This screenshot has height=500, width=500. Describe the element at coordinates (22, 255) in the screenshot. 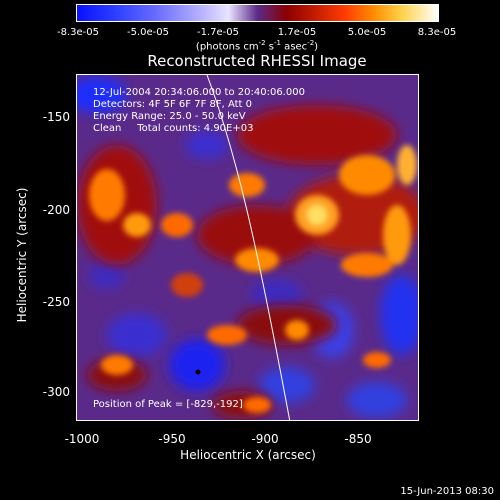

I see `y-axis-label: Heliocentric Y (arcsec)` at that location.